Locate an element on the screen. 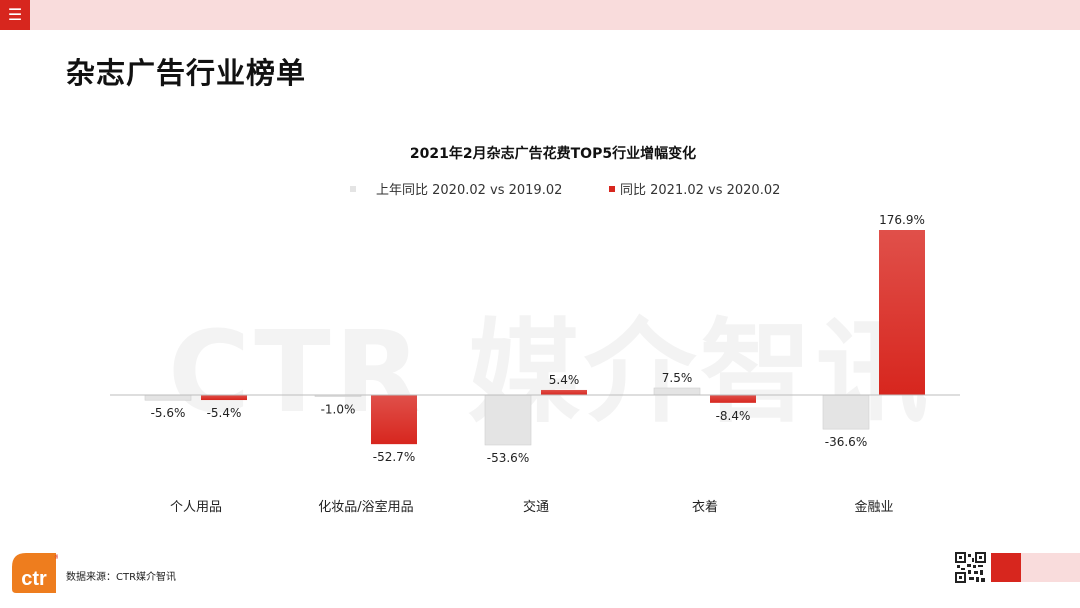 This screenshot has height=608, width=1080. data-label-current-4: -8.4% is located at coordinates (733, 416).